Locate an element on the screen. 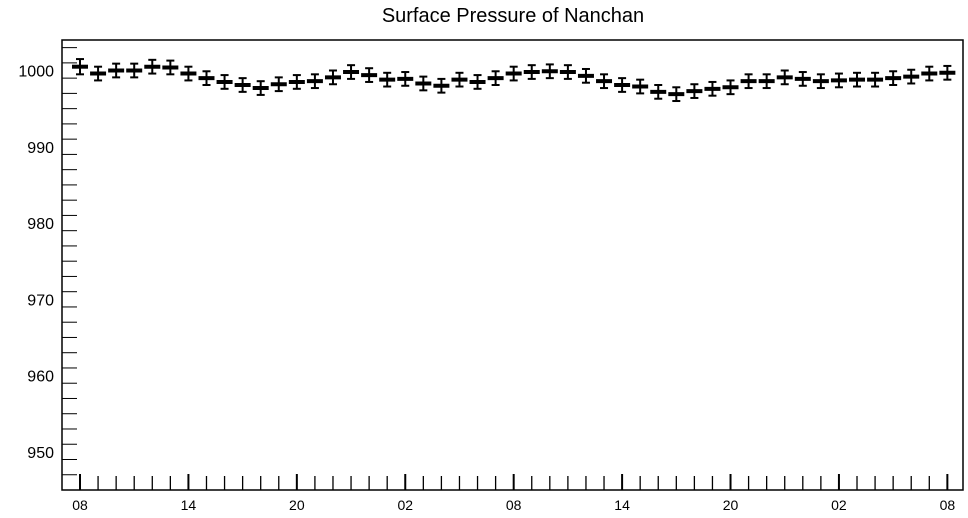 This screenshot has height=518, width=968. x-axis: 08 14 20 02 08 14 20 02 08 is located at coordinates (513, 493).